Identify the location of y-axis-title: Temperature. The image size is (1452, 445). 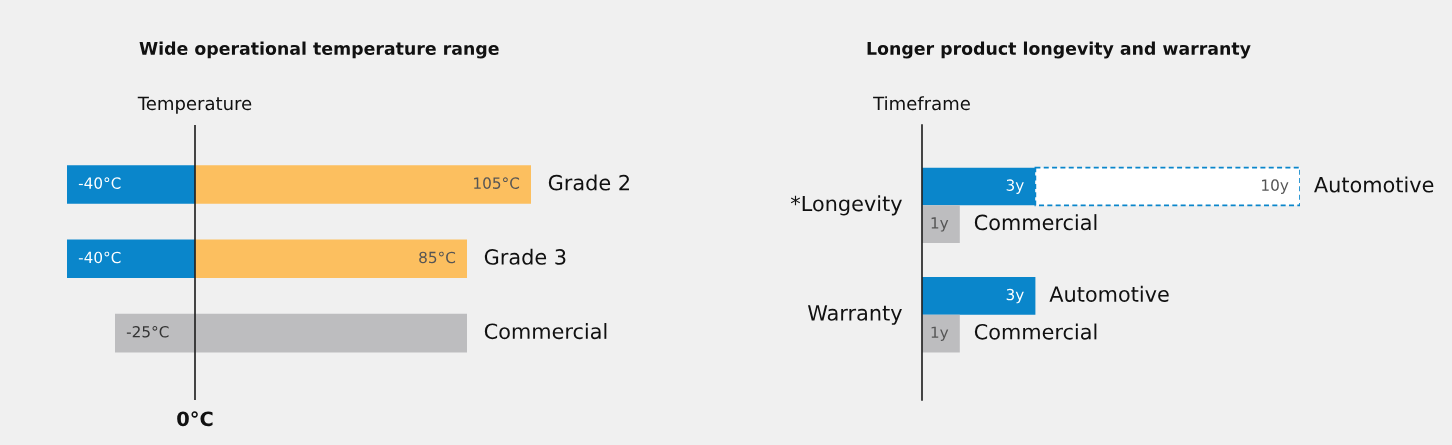
(194, 105).